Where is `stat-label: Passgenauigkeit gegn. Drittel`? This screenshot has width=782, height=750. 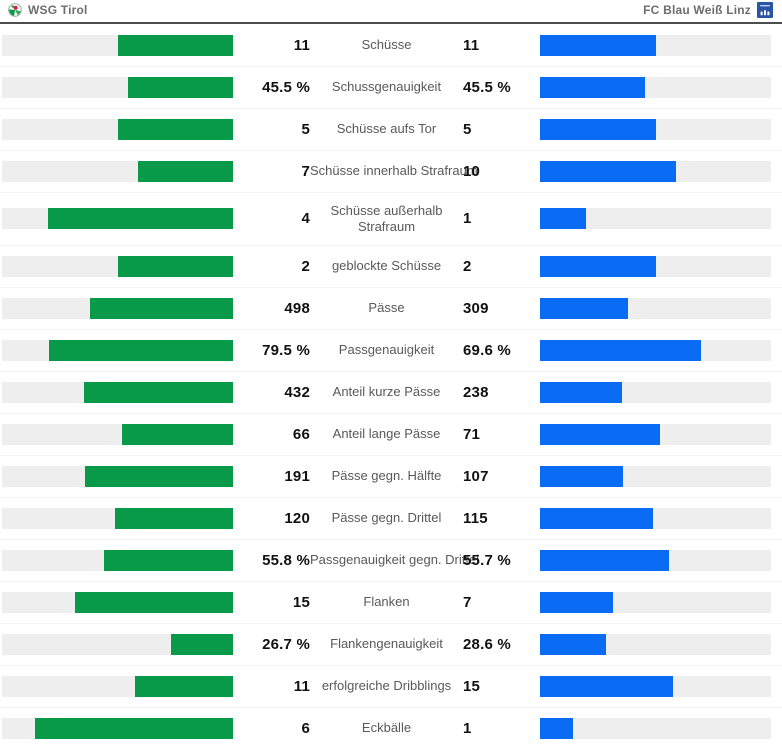
stat-label: Passgenauigkeit gegn. Drittel is located at coordinates (395, 559).